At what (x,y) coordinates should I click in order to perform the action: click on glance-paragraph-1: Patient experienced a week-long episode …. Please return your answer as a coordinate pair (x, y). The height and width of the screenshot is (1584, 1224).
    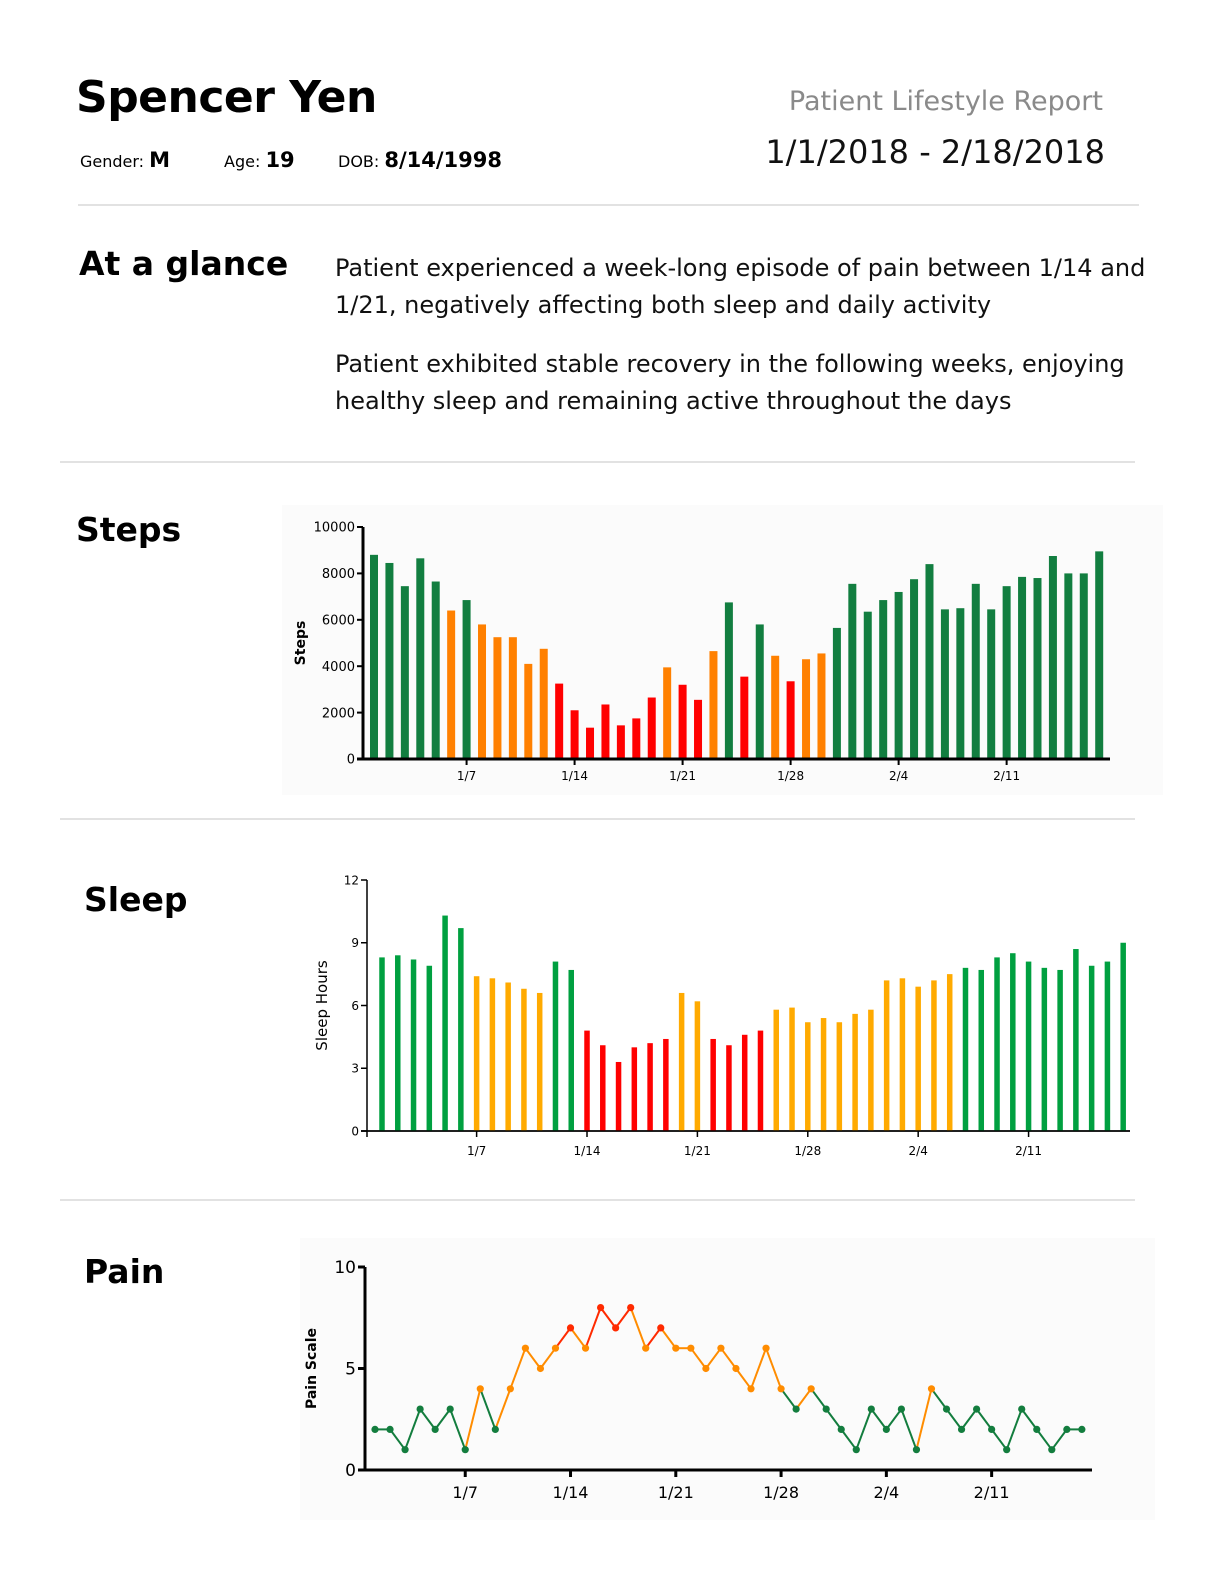
    Looking at the image, I should click on (740, 286).